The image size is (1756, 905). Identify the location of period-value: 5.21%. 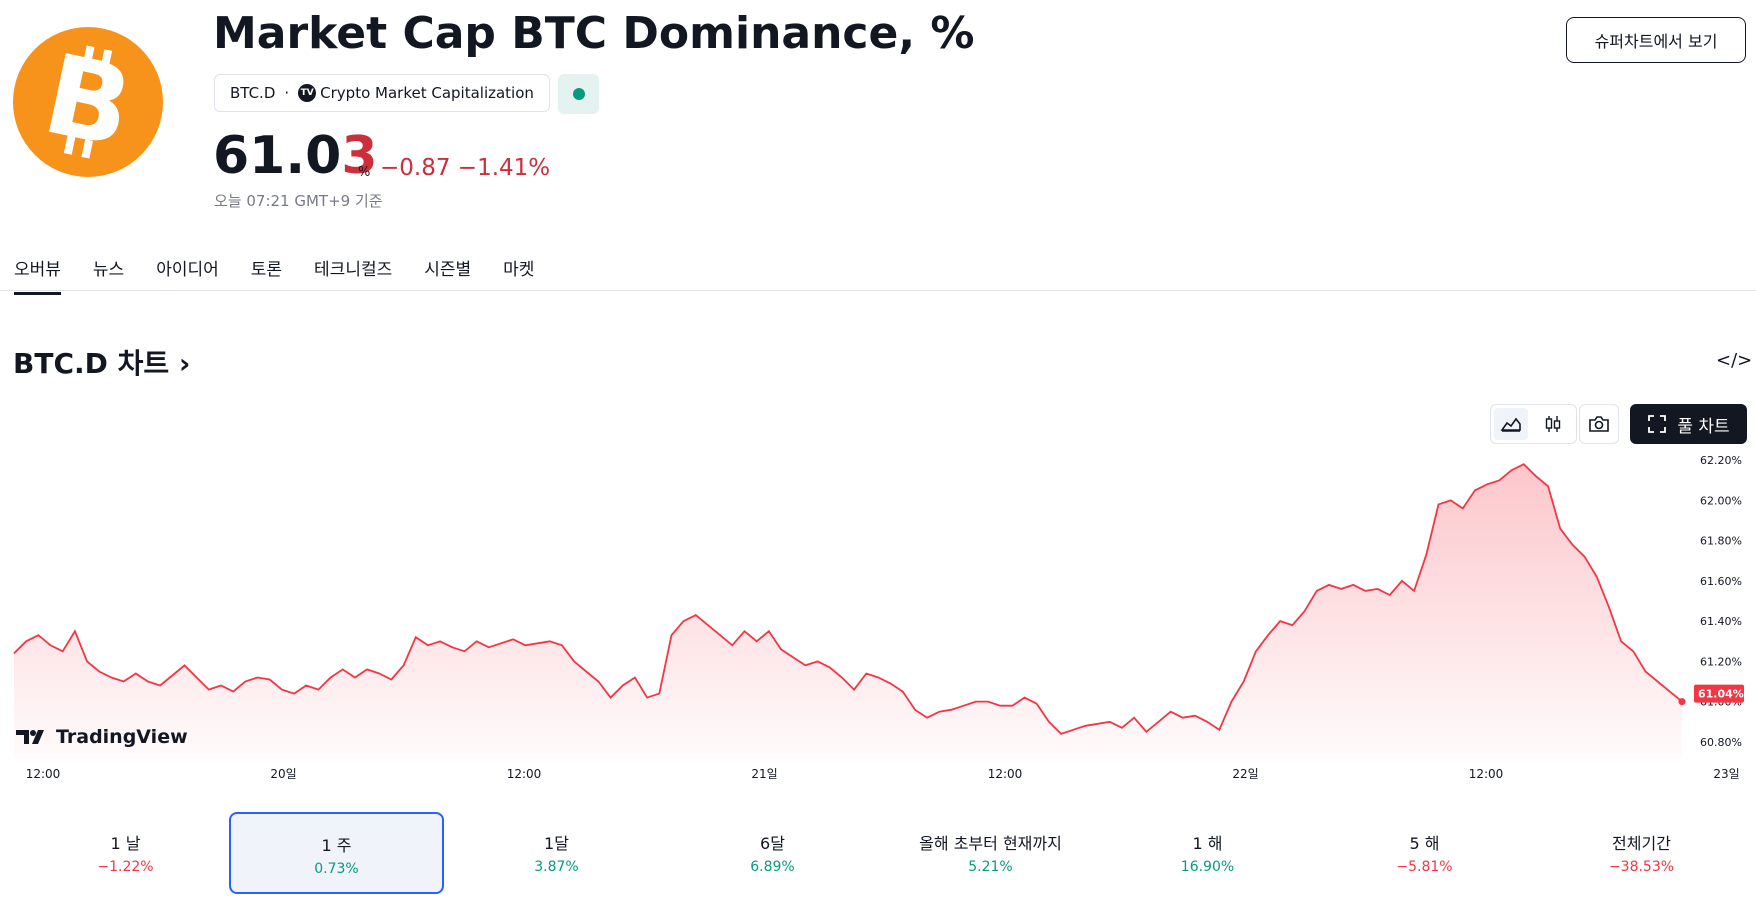
(990, 867).